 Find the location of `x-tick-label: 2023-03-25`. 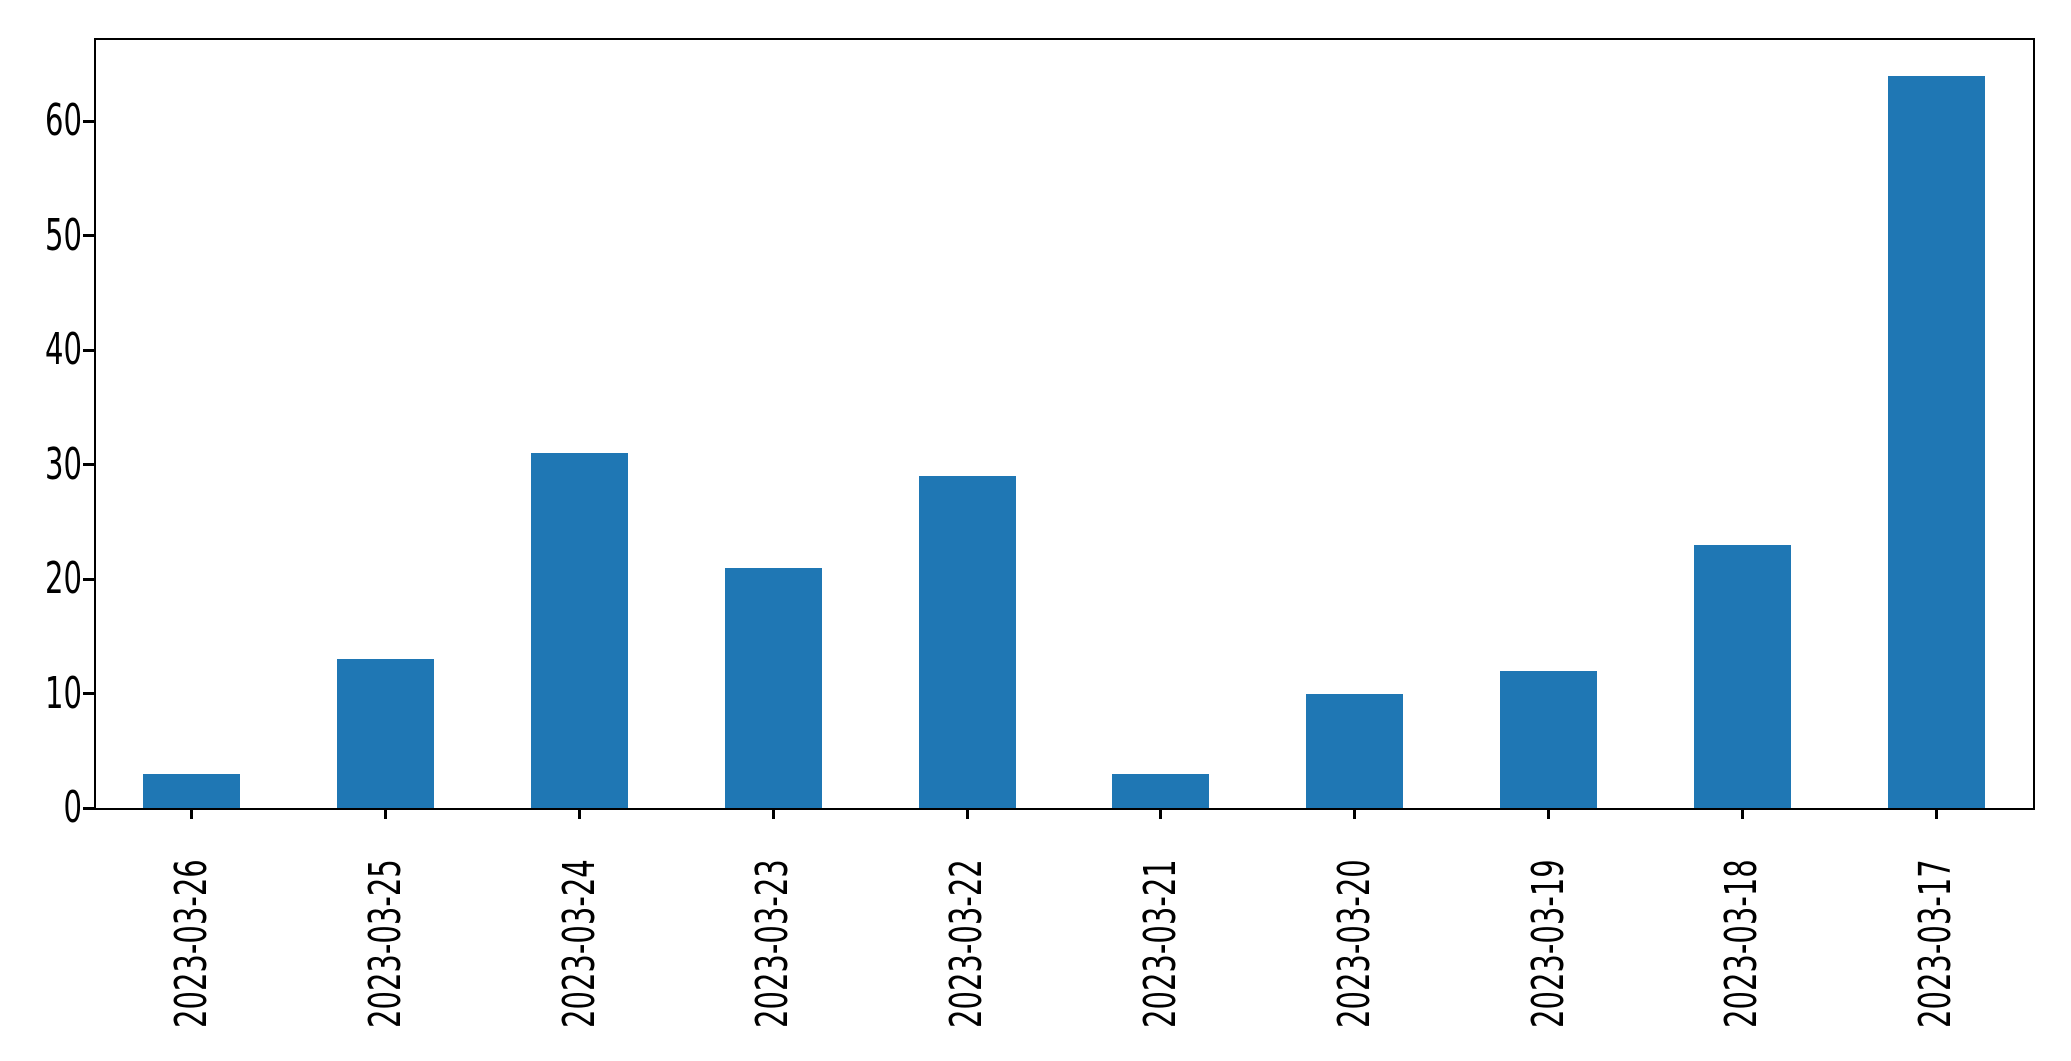

x-tick-label: 2023-03-25 is located at coordinates (385, 943).